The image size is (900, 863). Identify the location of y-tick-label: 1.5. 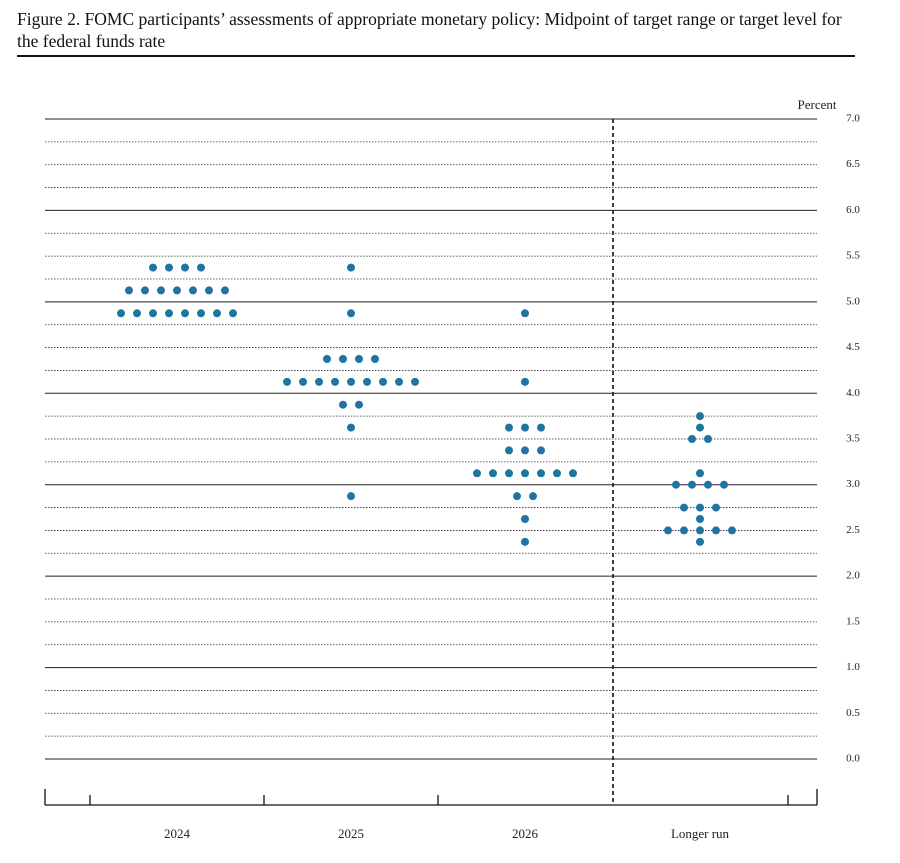
(853, 621).